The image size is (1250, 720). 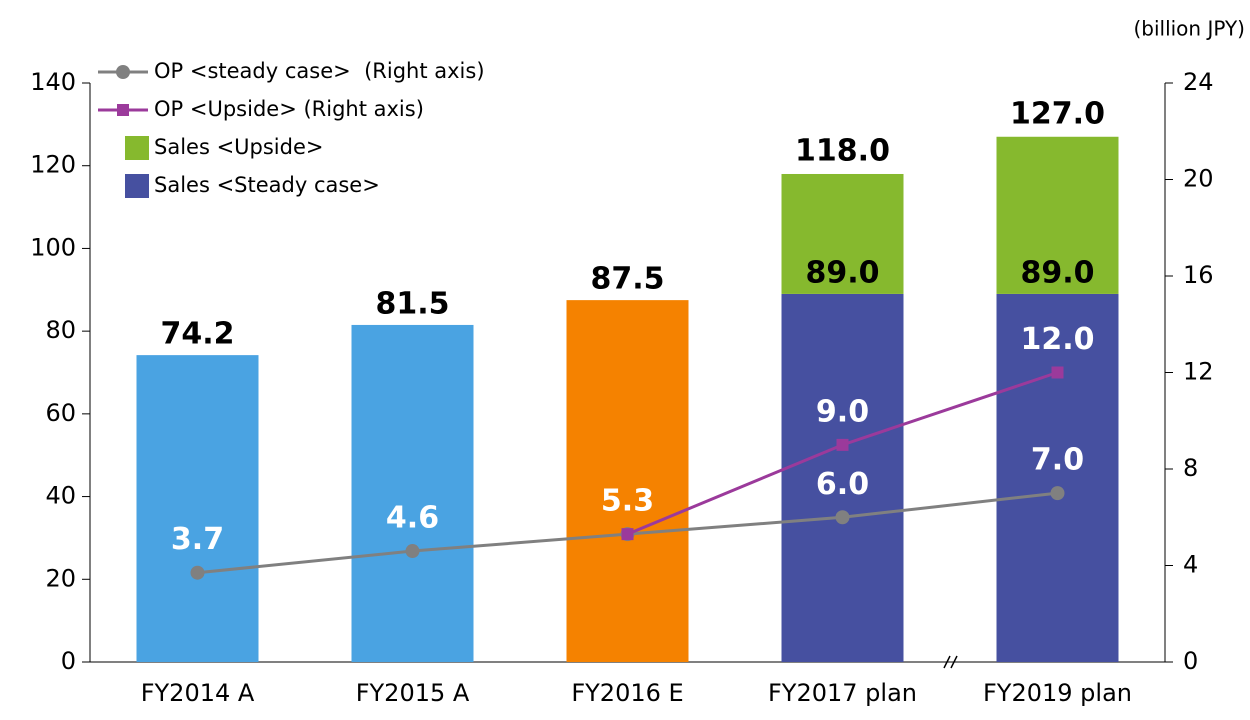 What do you see at coordinates (289, 109) in the screenshot?
I see `legend-label: OP <Upside> (Right axis)` at bounding box center [289, 109].